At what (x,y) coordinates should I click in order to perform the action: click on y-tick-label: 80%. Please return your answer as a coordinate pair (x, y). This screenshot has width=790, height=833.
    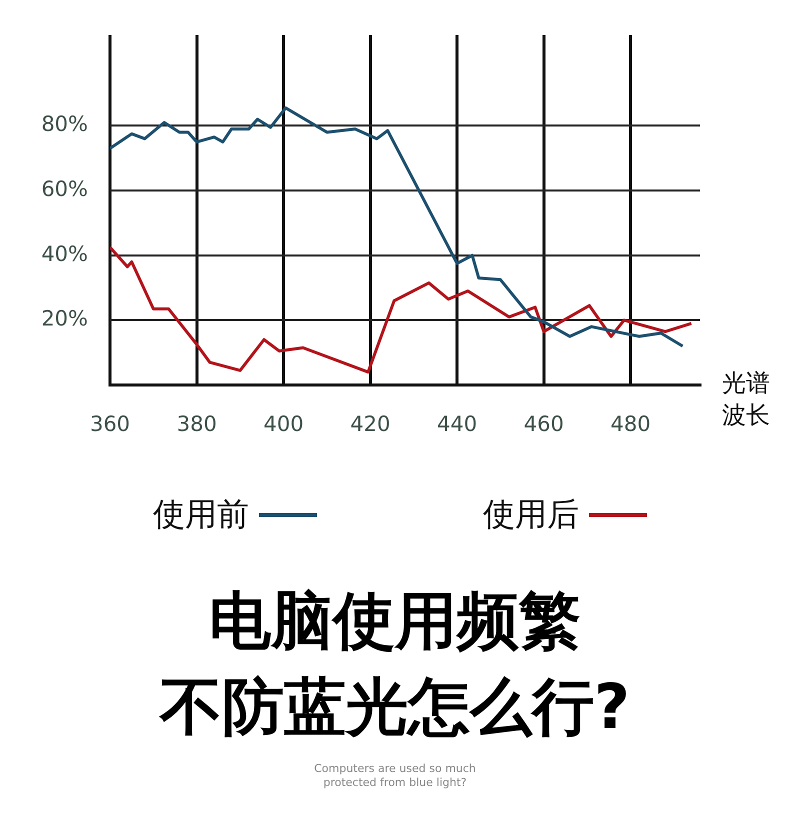
    Looking at the image, I should click on (64, 124).